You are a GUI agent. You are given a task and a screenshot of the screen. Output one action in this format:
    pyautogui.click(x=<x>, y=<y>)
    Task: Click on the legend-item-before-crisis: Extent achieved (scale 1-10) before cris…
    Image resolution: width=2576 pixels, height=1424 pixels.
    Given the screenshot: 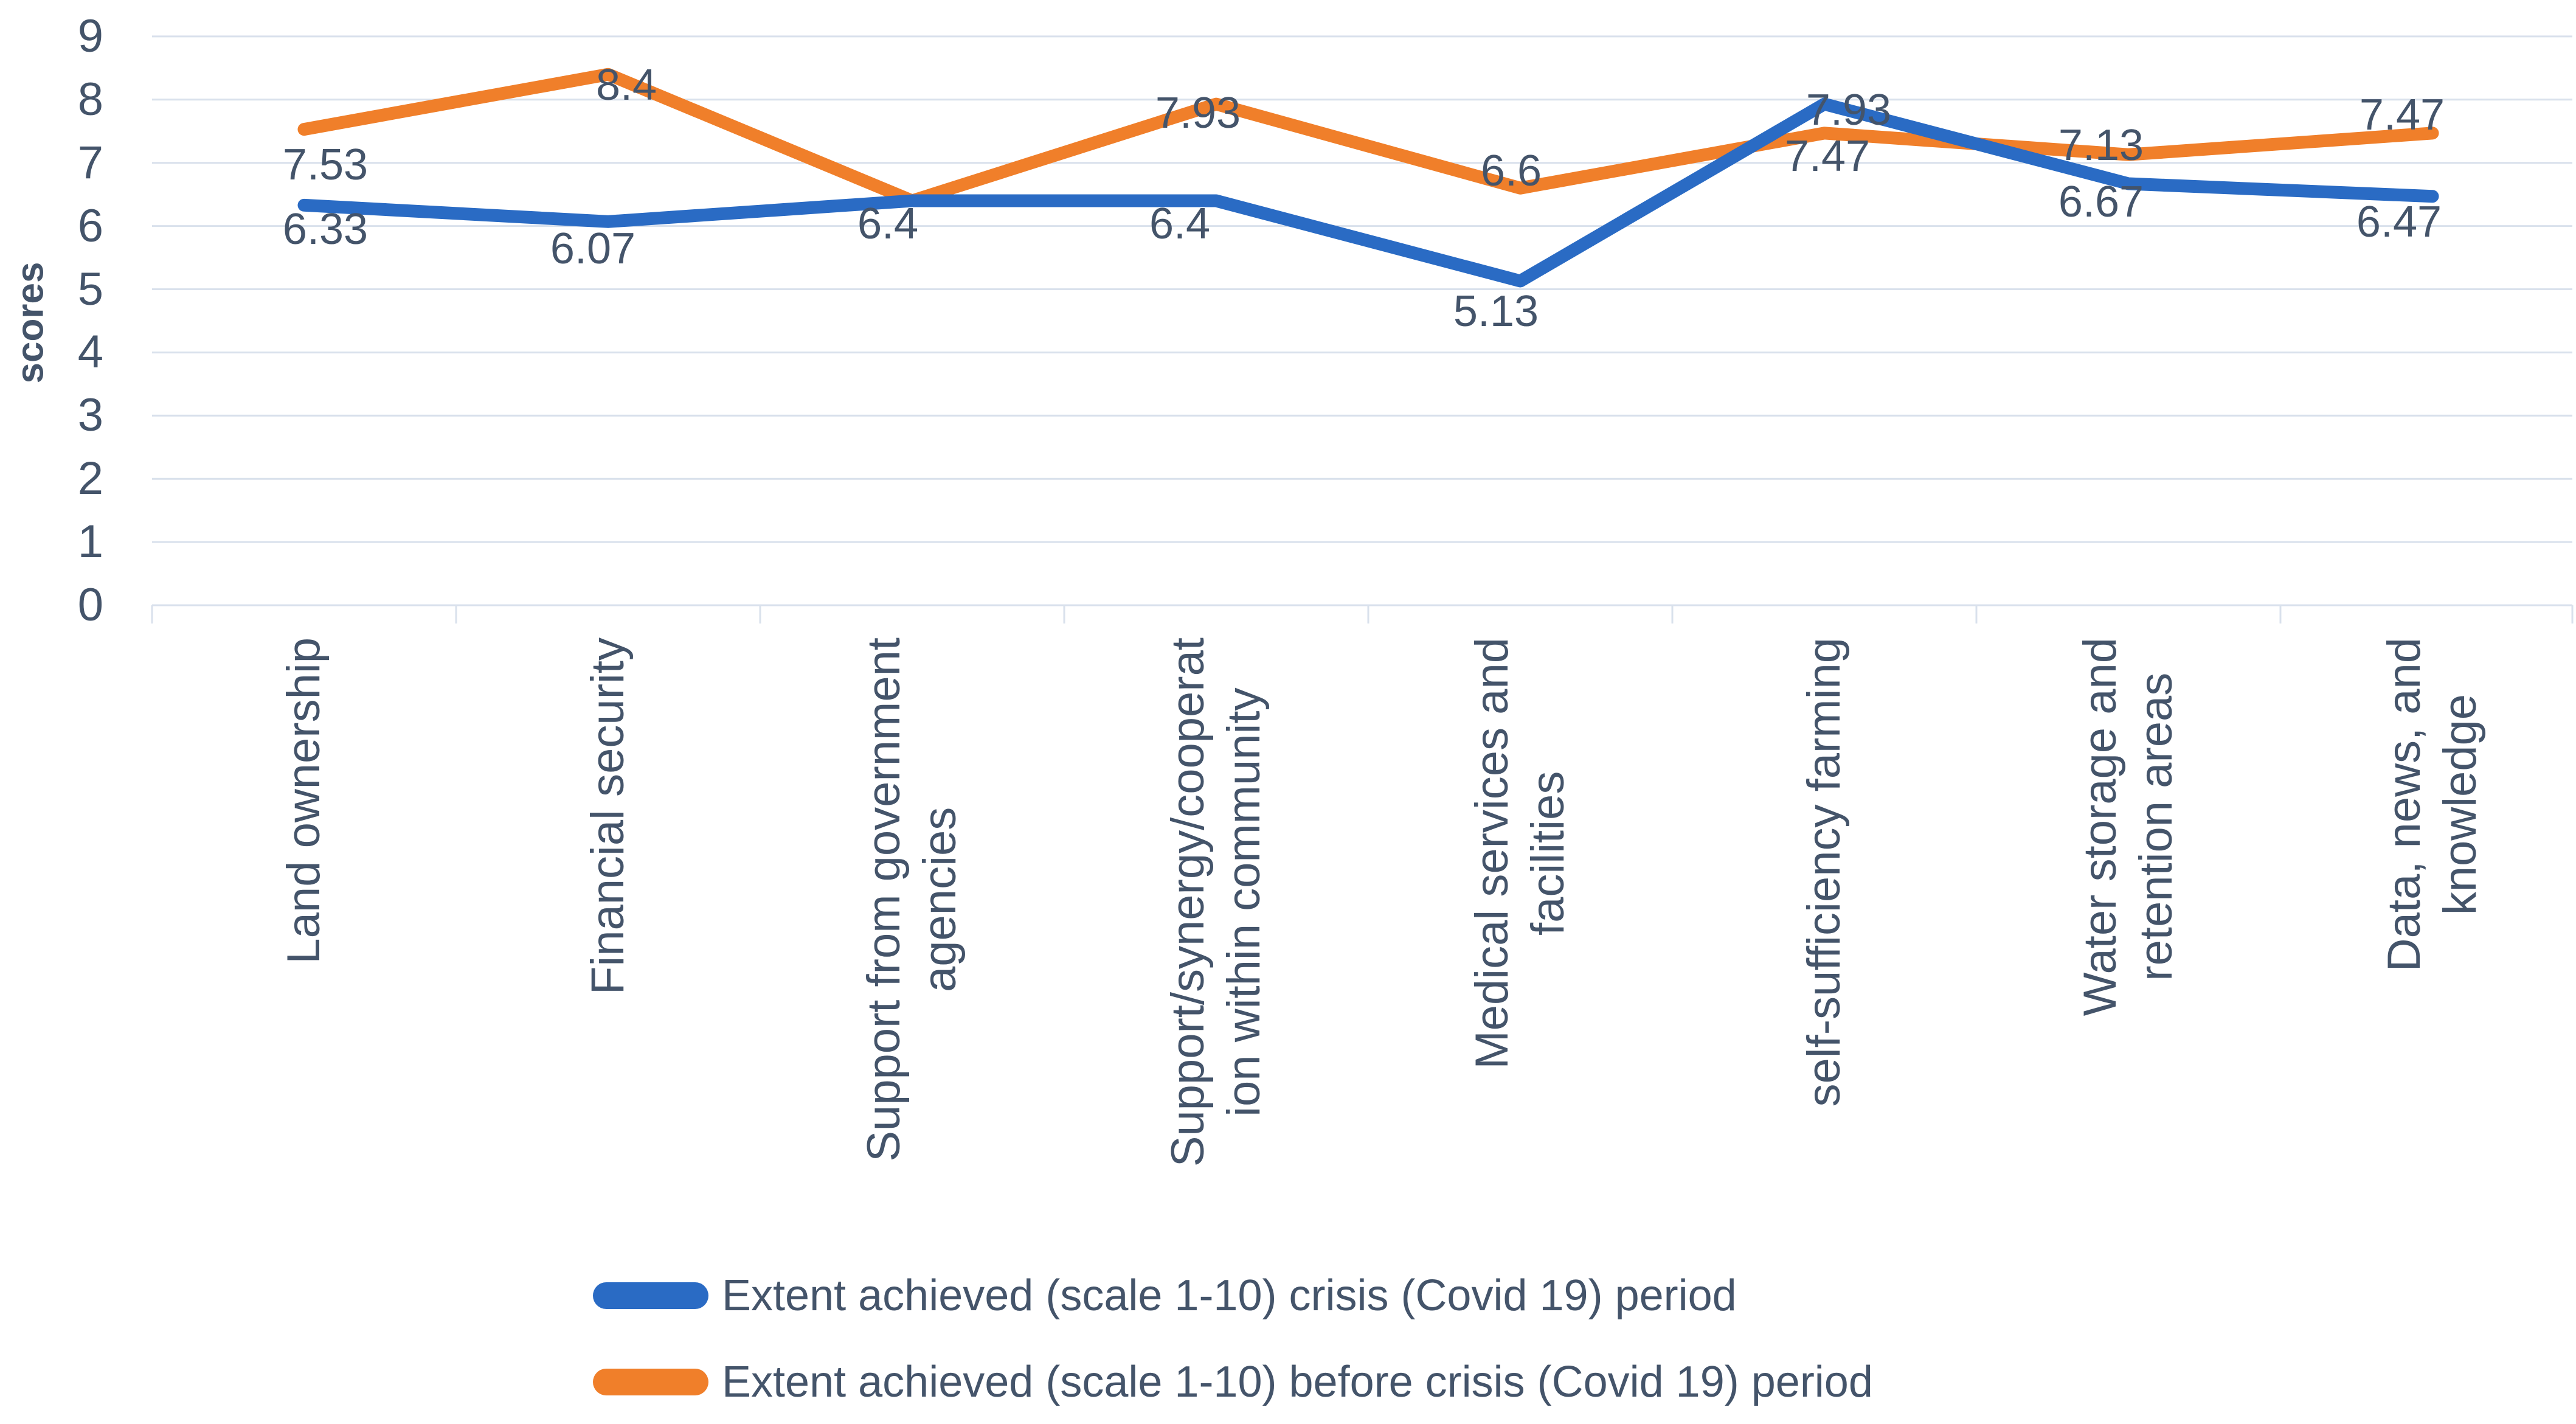 What is the action you would take?
    pyautogui.click(x=1233, y=1382)
    